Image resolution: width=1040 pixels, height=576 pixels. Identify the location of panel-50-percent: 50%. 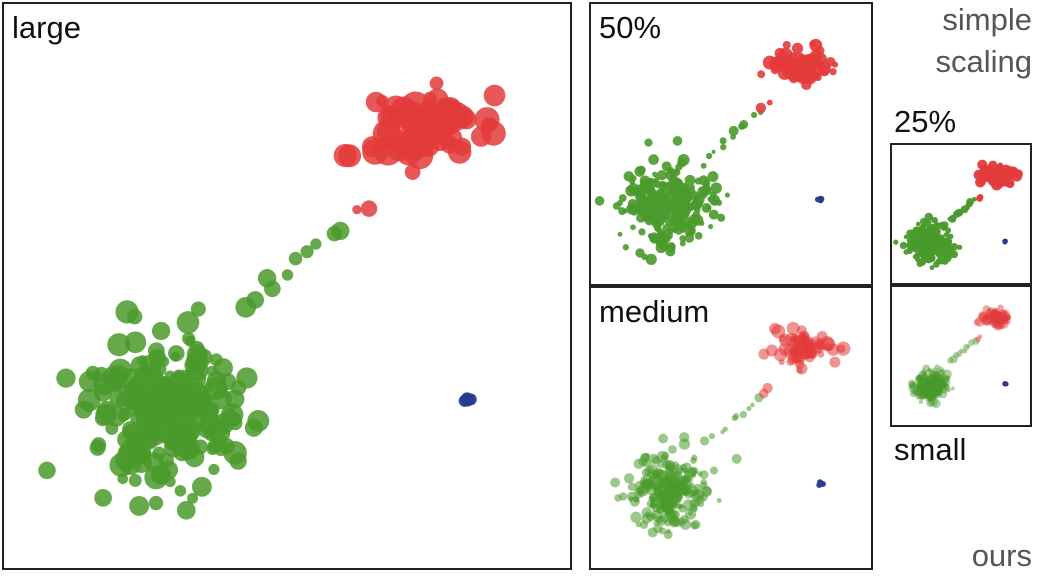
(731, 144).